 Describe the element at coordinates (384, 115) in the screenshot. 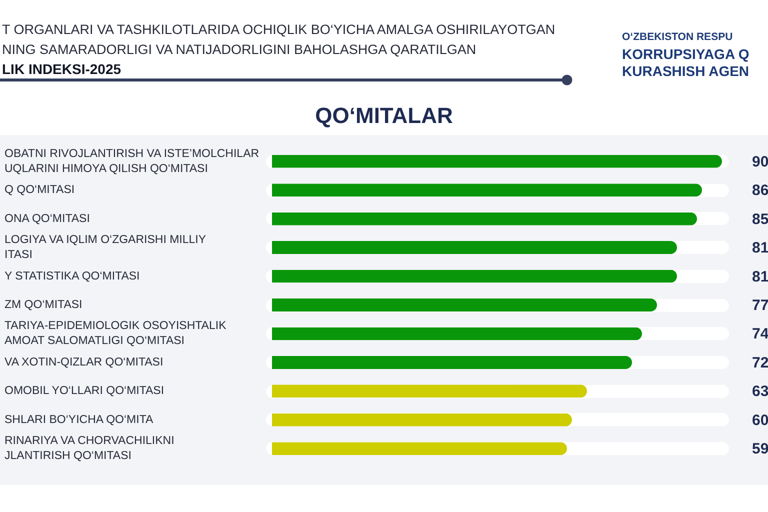

I see `chart-title: QO‘MITALAR` at that location.